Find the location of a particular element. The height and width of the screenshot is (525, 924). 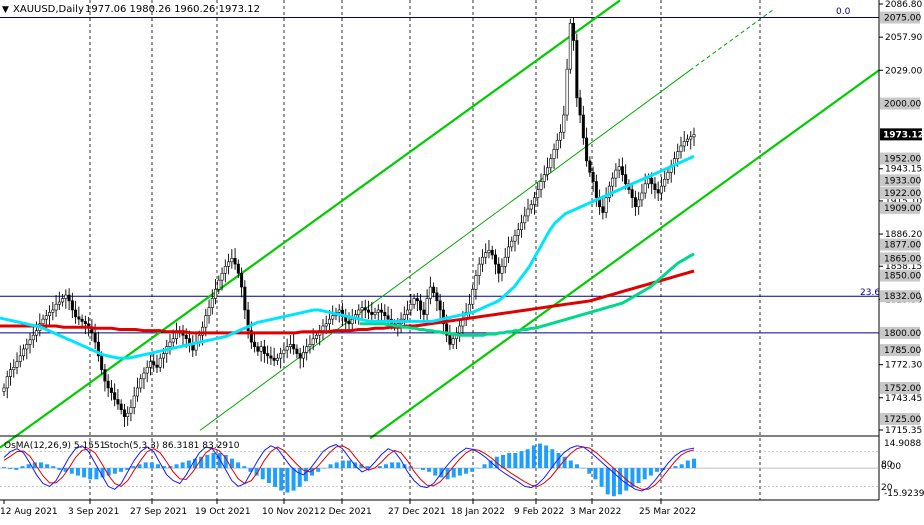

ma-mid-line is located at coordinates (527, 294).